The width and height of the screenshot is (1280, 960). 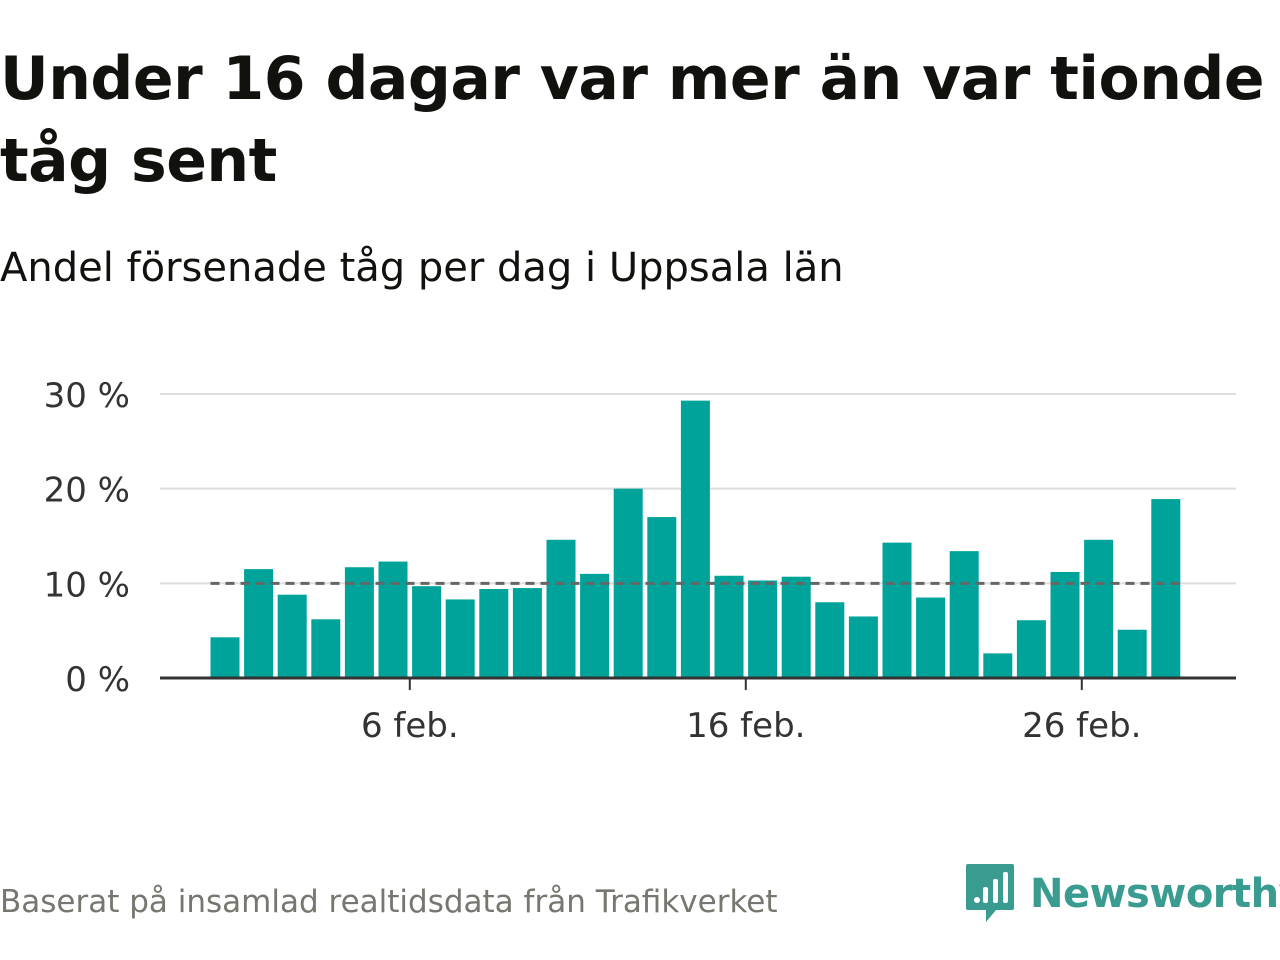 I want to click on newsworthy-logo: Newsworthy, so click(x=1122, y=894).